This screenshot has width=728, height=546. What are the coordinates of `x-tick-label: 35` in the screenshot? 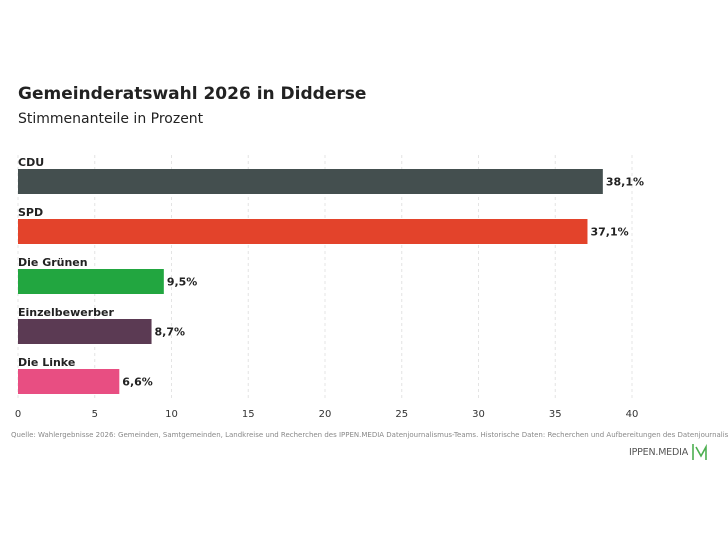 It's located at (555, 414).